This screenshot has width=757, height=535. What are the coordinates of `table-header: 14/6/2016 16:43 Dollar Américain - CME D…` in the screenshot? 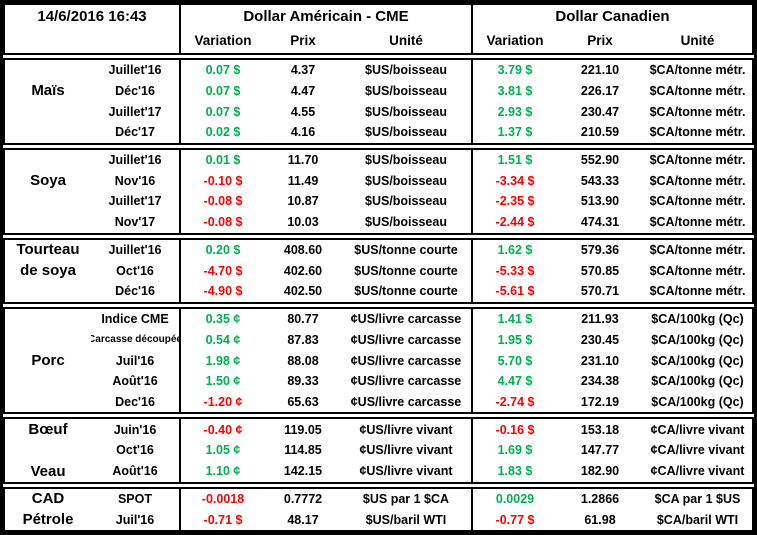 It's located at (378, 29).